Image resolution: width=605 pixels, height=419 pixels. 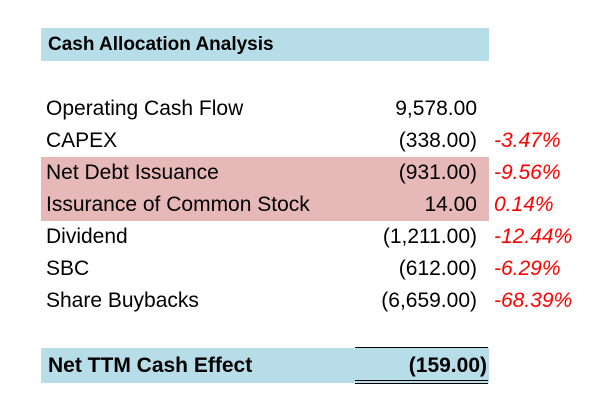 I want to click on row-pct-sbc: -6.29%, so click(x=527, y=268).